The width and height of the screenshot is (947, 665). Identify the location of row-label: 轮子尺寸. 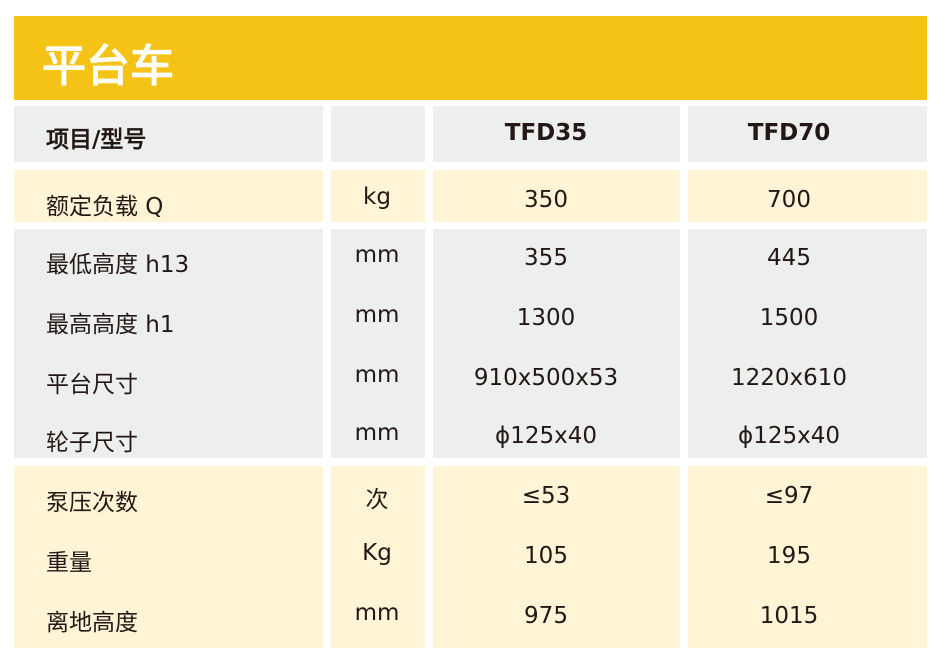
(92, 443).